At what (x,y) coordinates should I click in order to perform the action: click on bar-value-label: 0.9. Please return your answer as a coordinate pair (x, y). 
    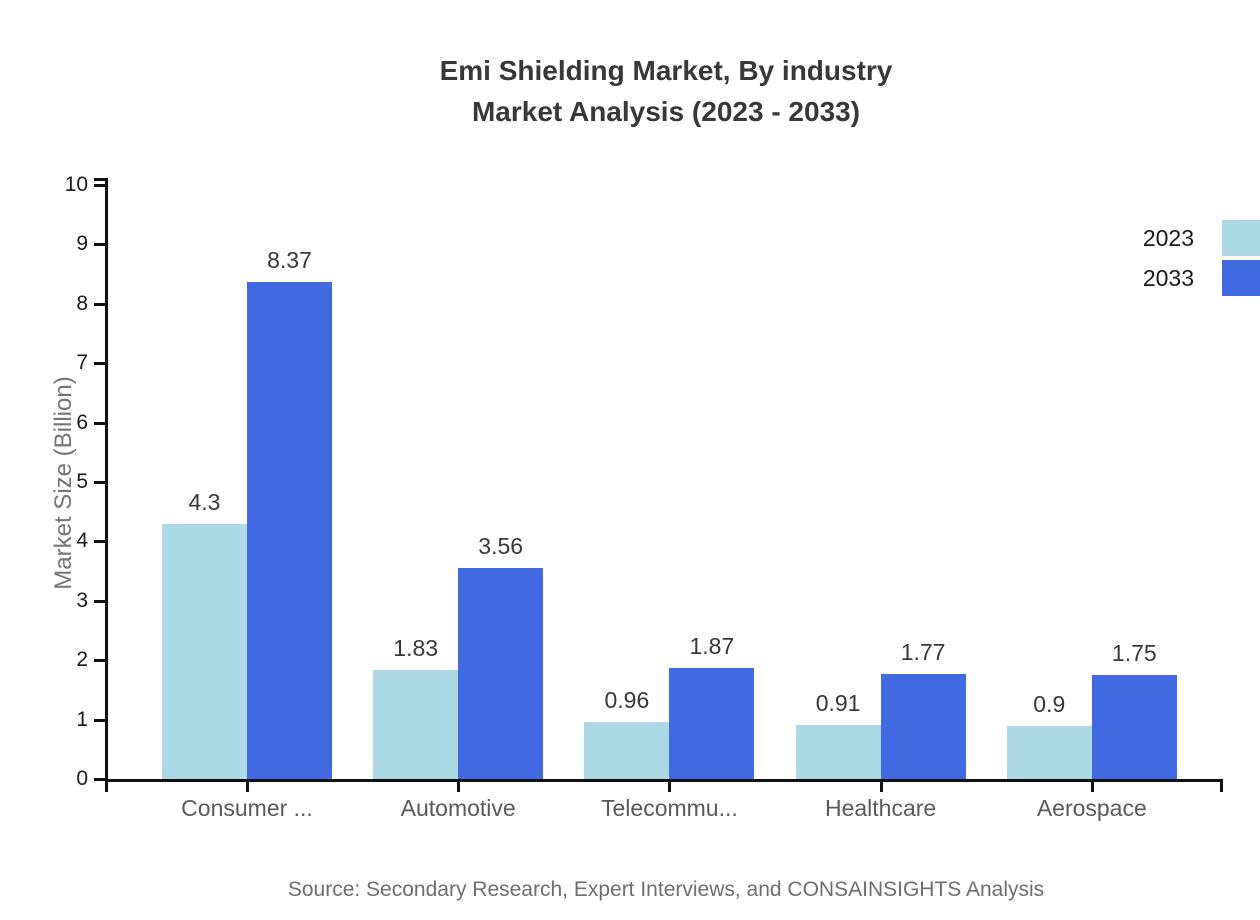
    Looking at the image, I should click on (1049, 703).